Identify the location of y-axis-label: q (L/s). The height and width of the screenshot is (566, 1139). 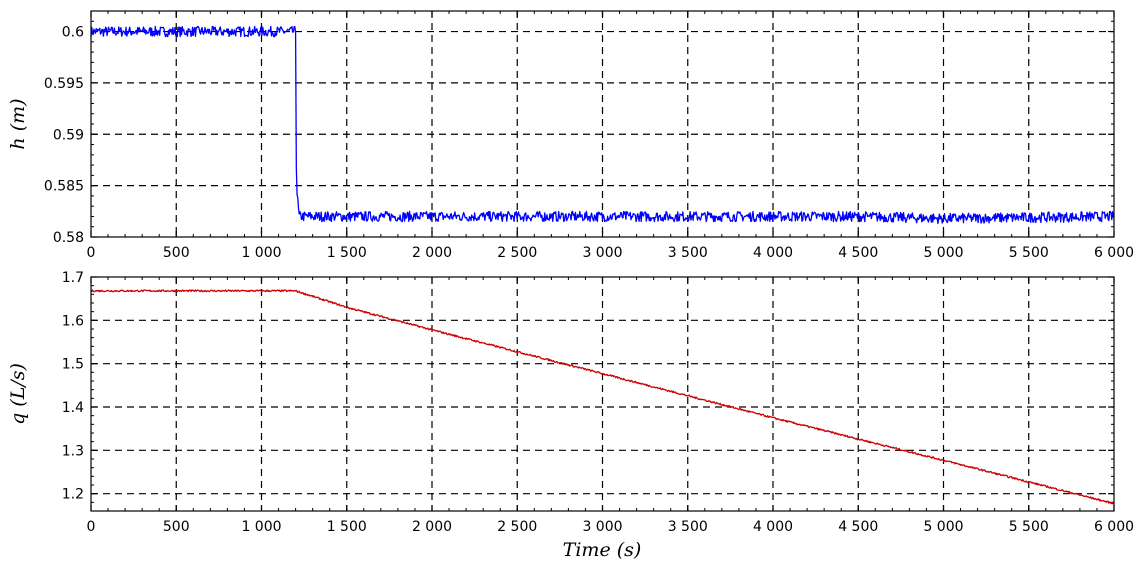
(18, 394).